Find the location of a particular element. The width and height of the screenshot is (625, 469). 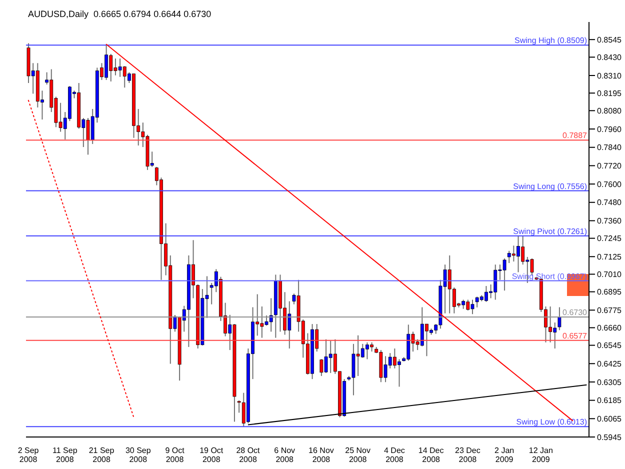

y-tick-label: 0.7010 is located at coordinates (609, 275).